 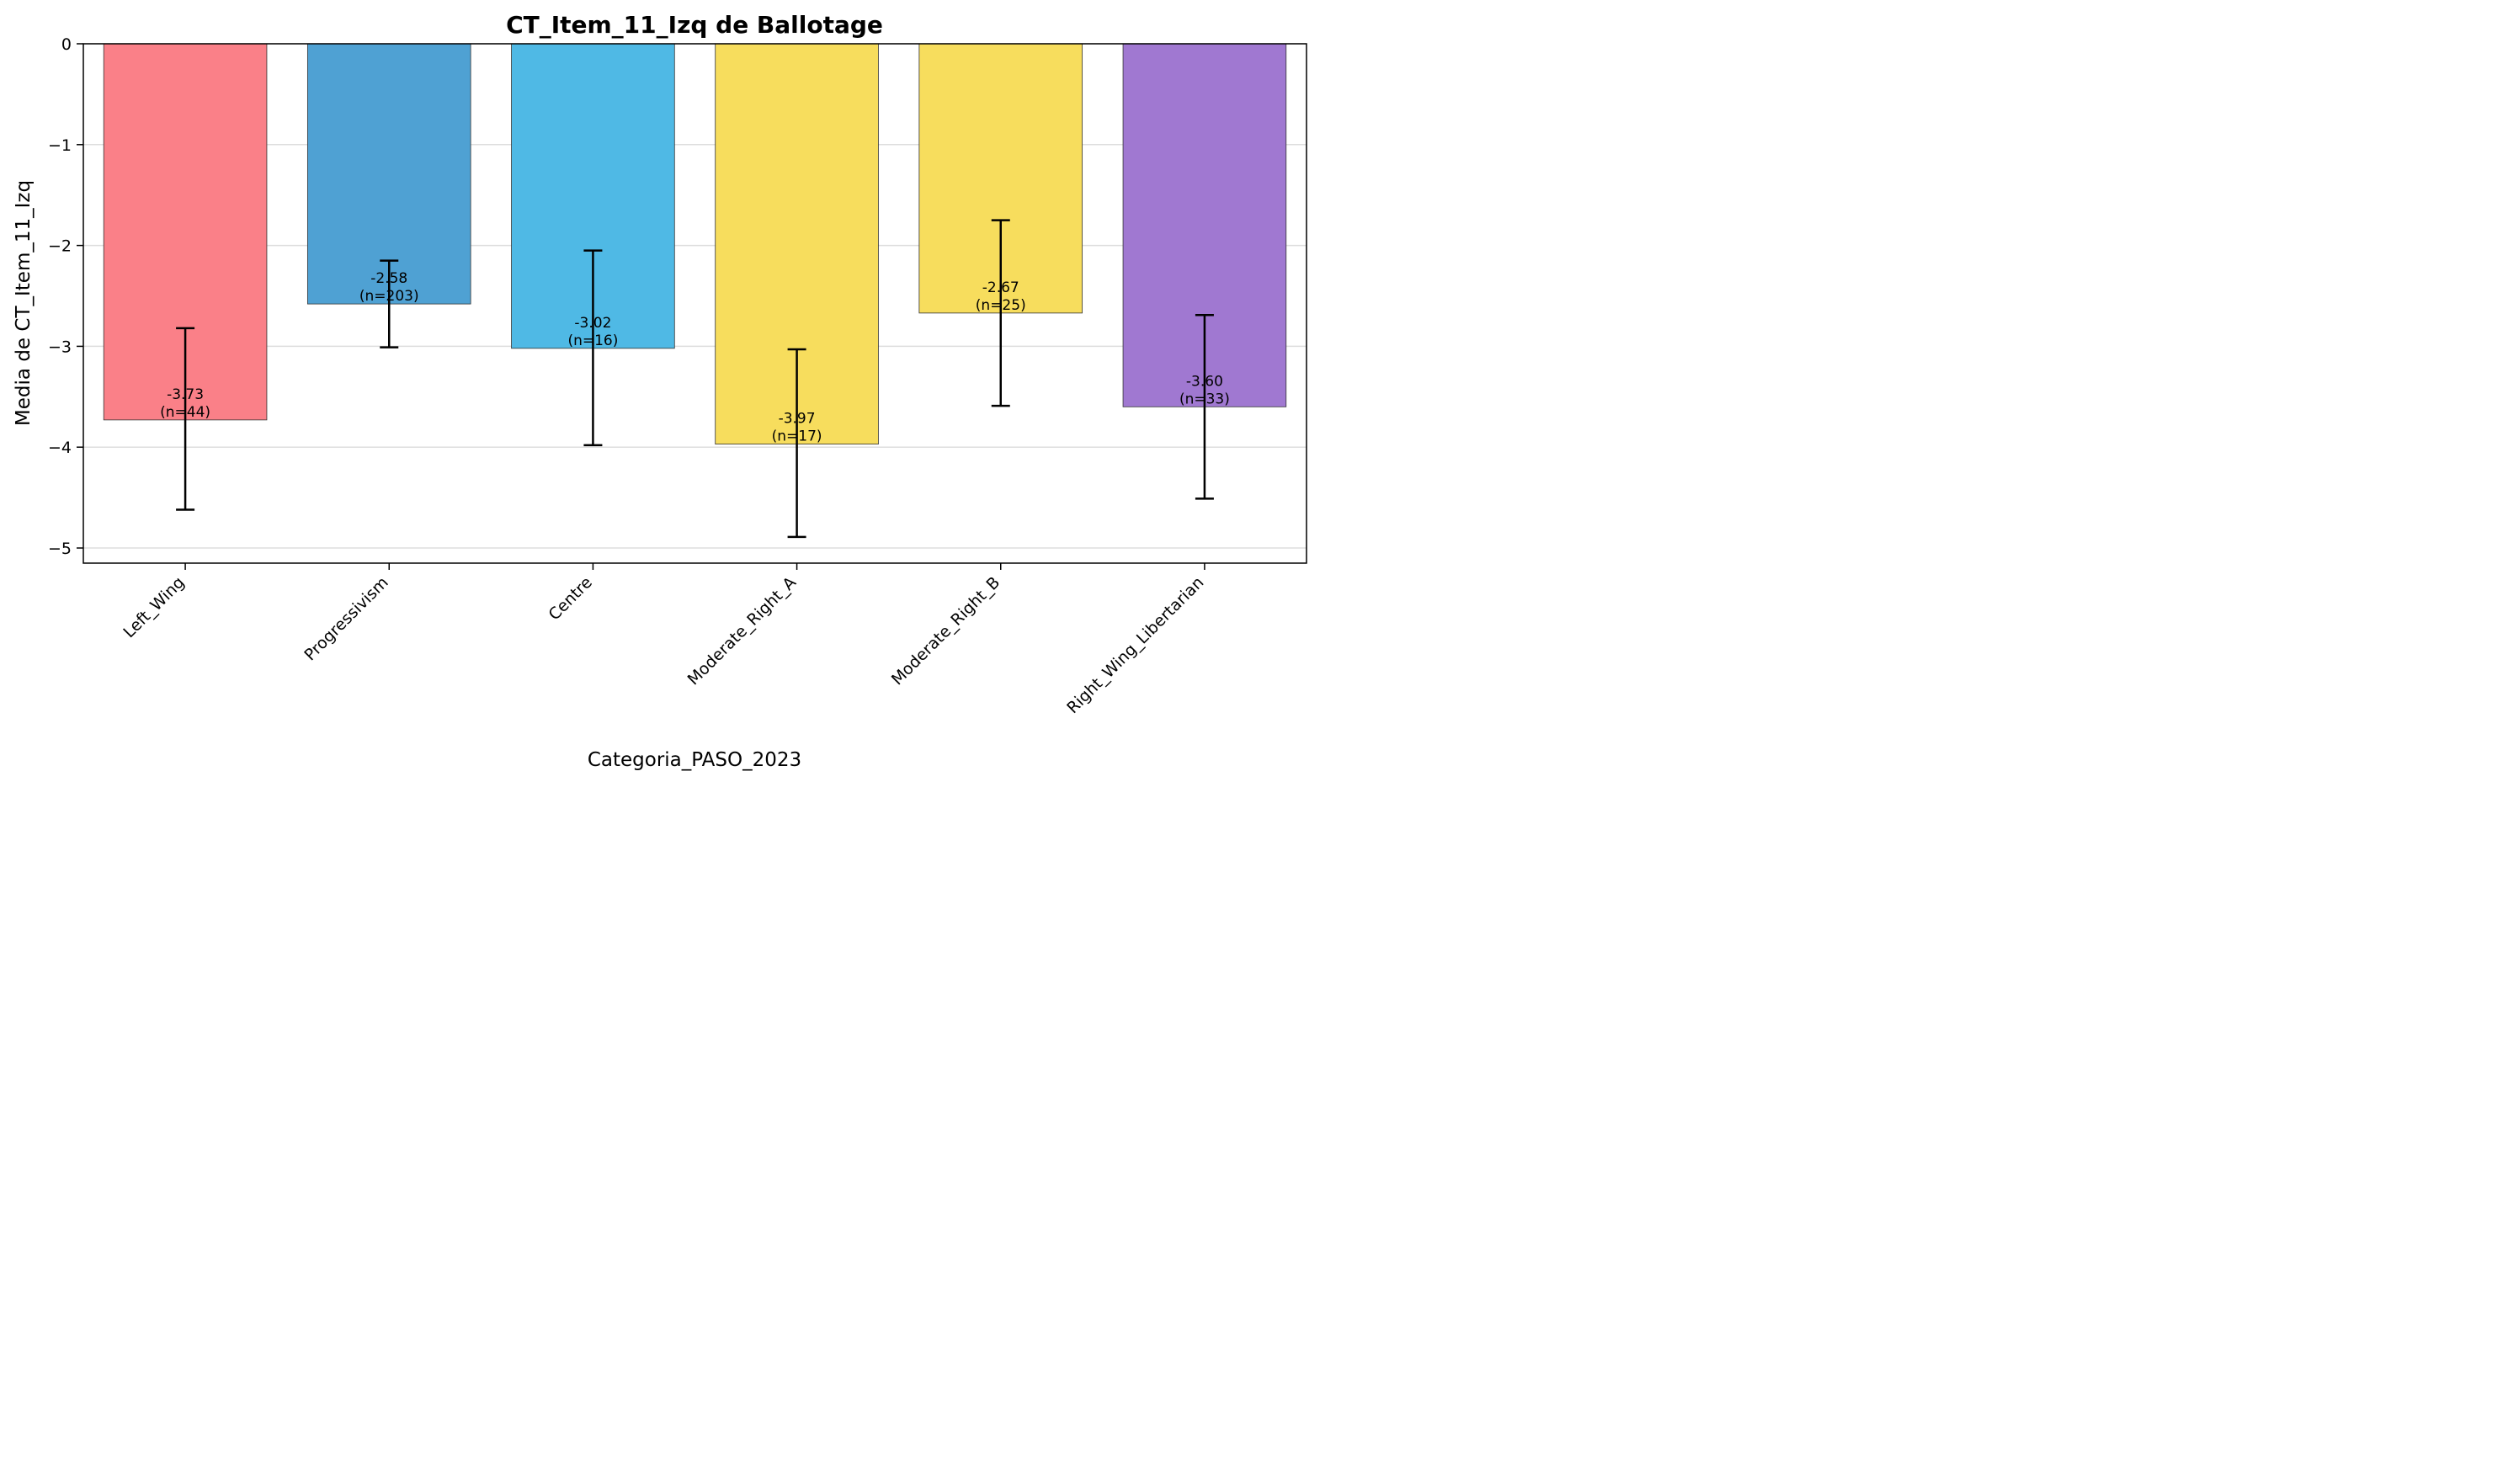 What do you see at coordinates (388, 278) in the screenshot?
I see `data-label-value: -2.58` at bounding box center [388, 278].